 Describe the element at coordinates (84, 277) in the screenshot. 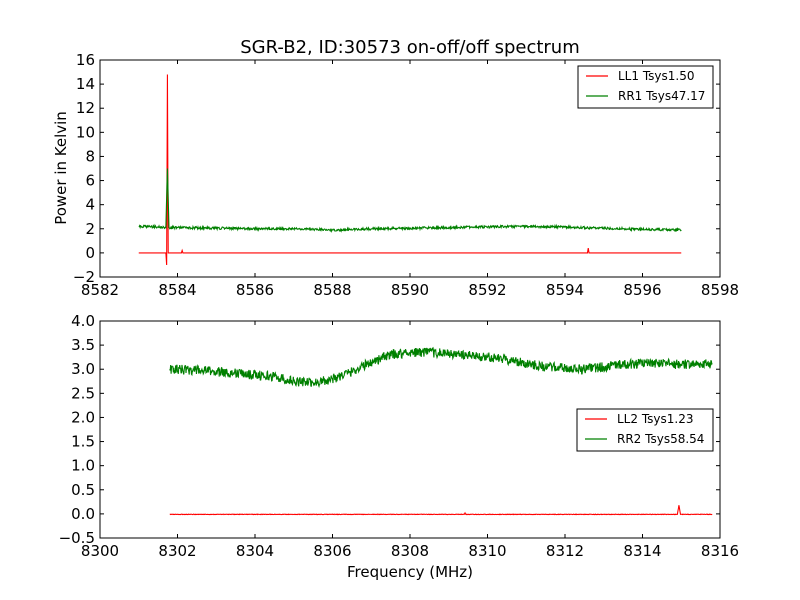

I see `y-tick-label: −2` at that location.